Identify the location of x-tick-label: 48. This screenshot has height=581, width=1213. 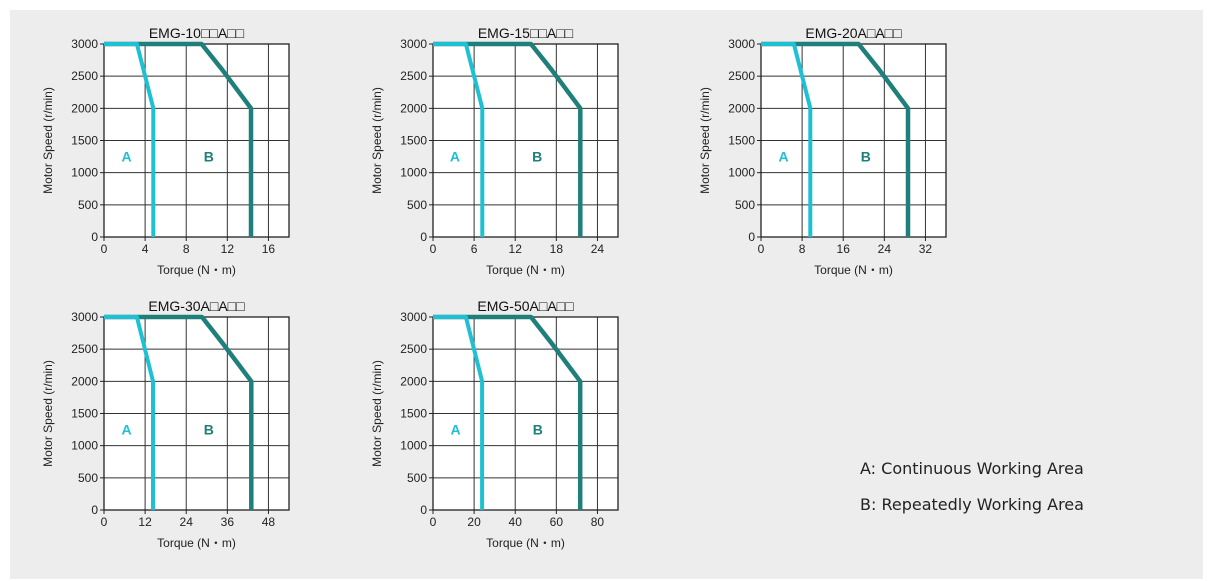
(269, 522).